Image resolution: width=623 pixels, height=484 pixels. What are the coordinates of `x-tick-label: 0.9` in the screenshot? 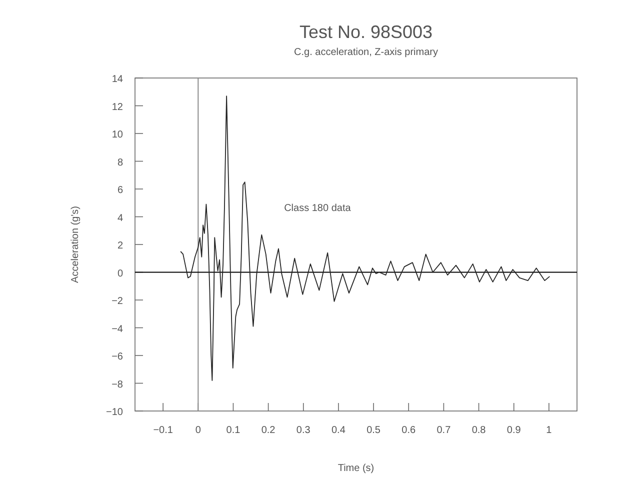 It's located at (514, 430).